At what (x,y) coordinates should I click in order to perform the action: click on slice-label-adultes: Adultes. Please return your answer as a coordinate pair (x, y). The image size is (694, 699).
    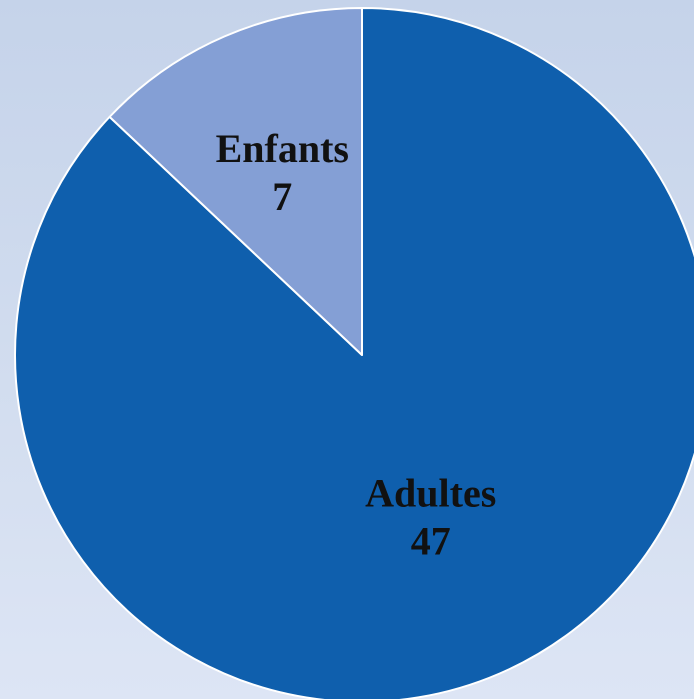
    Looking at the image, I should click on (430, 492).